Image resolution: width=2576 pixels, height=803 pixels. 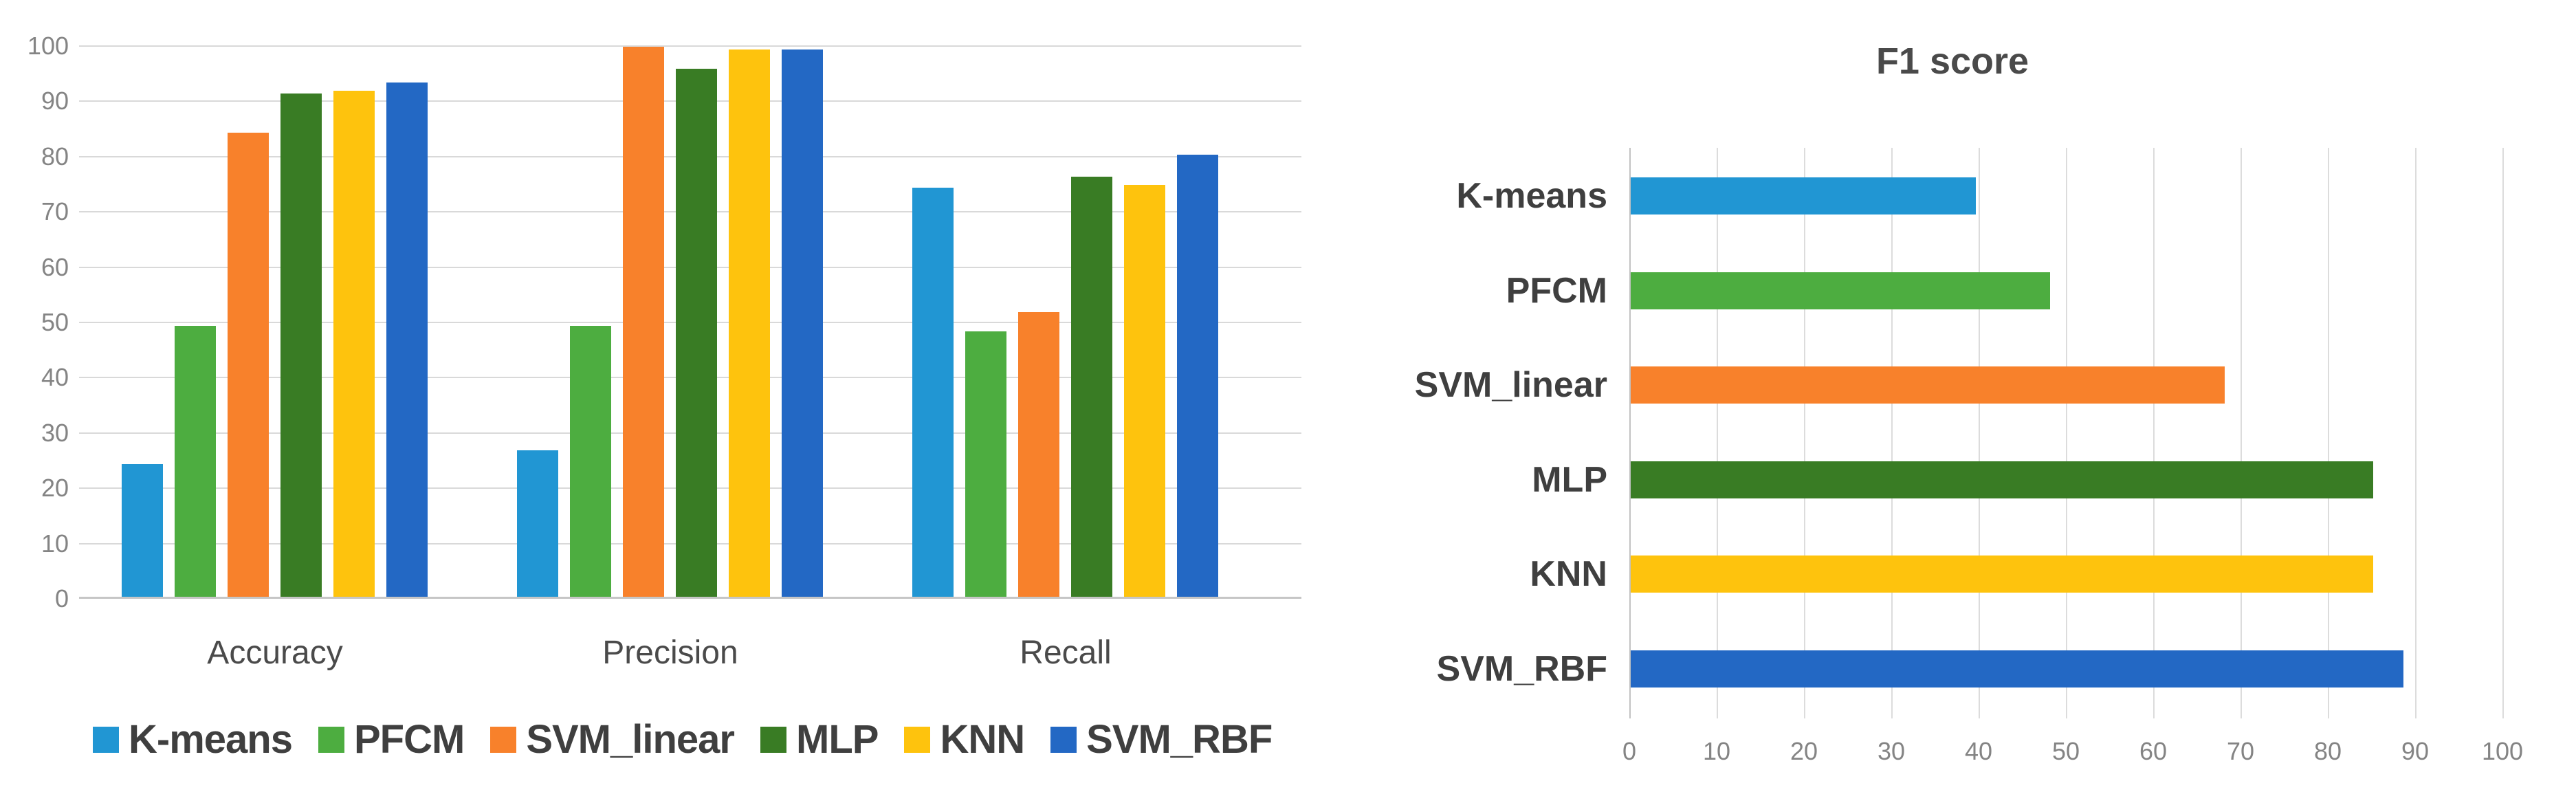 I want to click on bar-svmrbf-accuracy, so click(x=407, y=339).